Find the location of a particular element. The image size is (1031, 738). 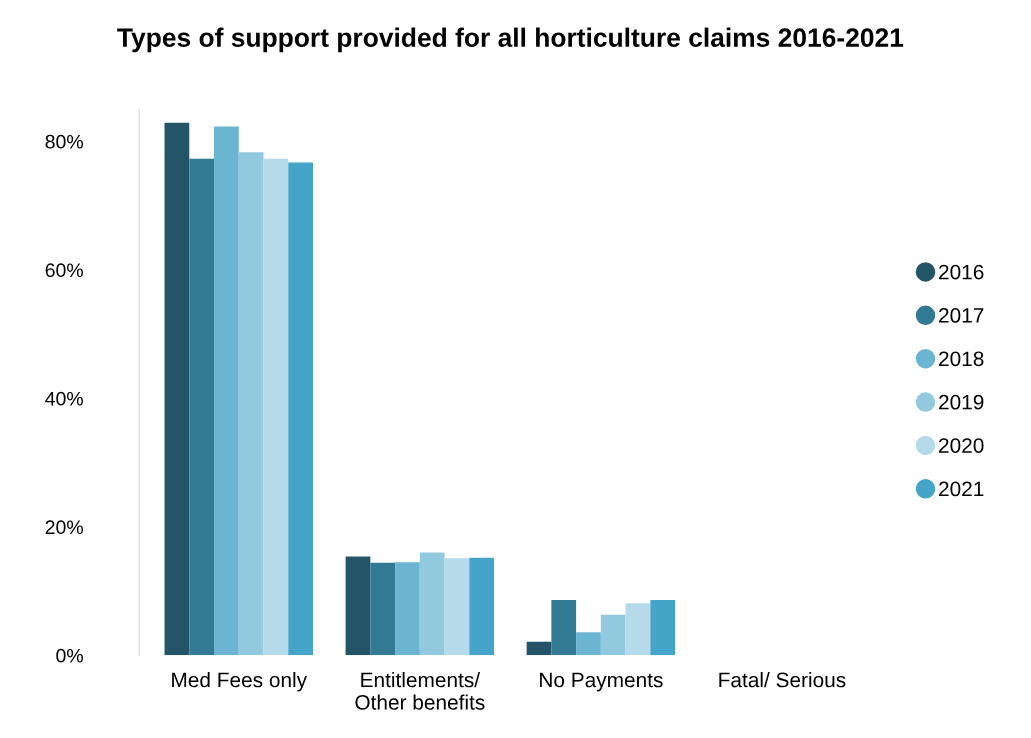

y-tick-label: 60% is located at coordinates (64, 270).